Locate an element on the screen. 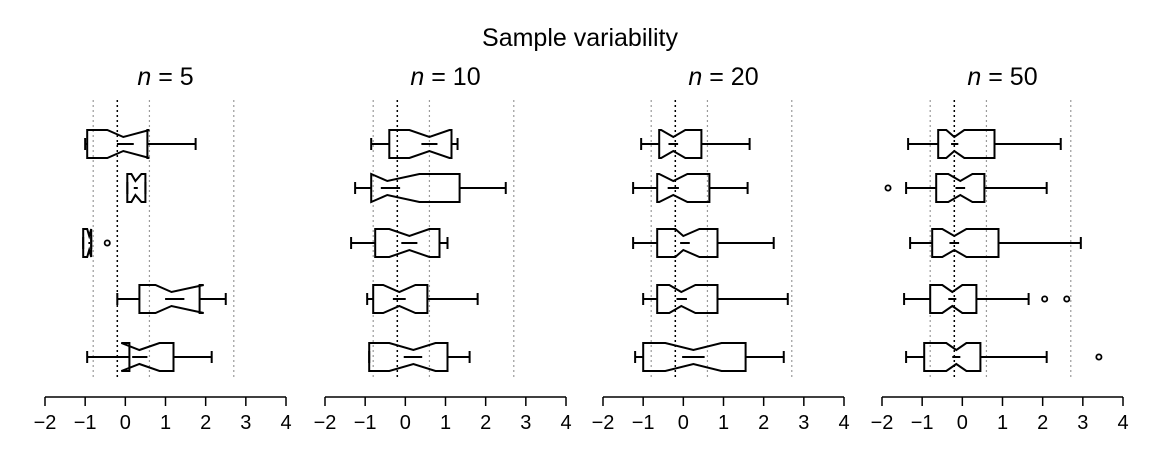 The width and height of the screenshot is (1155, 470). panel-title-value: = 5 is located at coordinates (172, 77).